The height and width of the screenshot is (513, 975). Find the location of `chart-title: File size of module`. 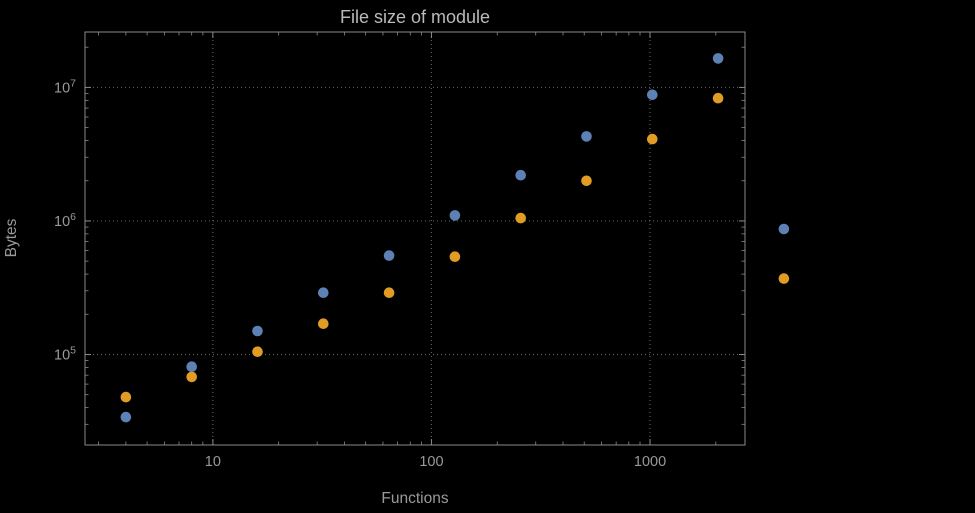

chart-title: File size of module is located at coordinates (415, 17).